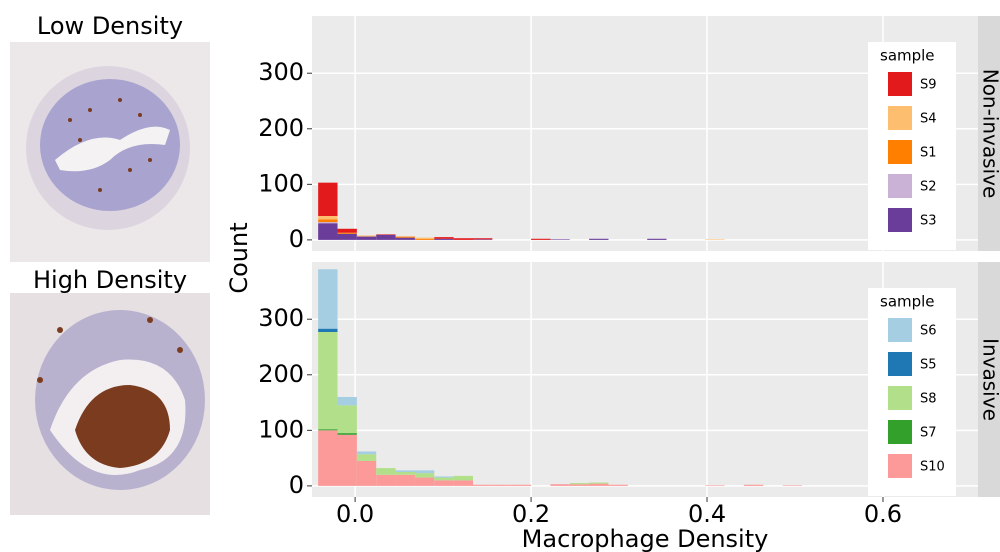 The height and width of the screenshot is (552, 1000). Describe the element at coordinates (355, 514) in the screenshot. I see `x-tick-label: 0.0` at that location.